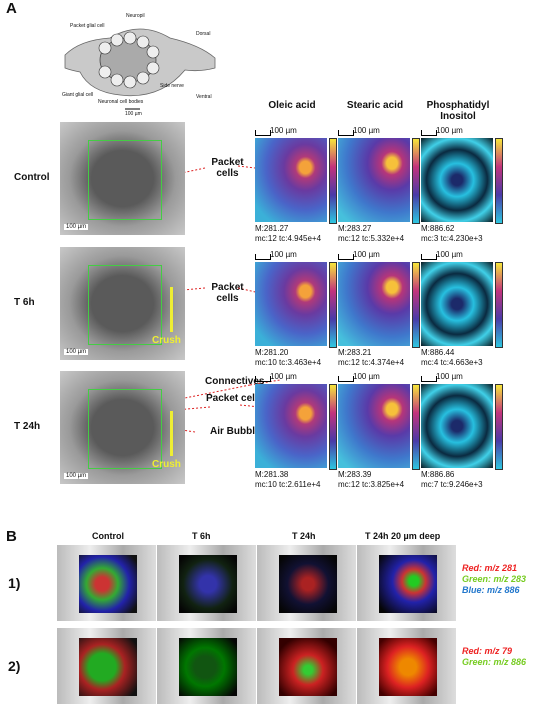 The height and width of the screenshot is (718, 537). What do you see at coordinates (272, 474) in the screenshot?
I see `caption: M:281.38` at bounding box center [272, 474].